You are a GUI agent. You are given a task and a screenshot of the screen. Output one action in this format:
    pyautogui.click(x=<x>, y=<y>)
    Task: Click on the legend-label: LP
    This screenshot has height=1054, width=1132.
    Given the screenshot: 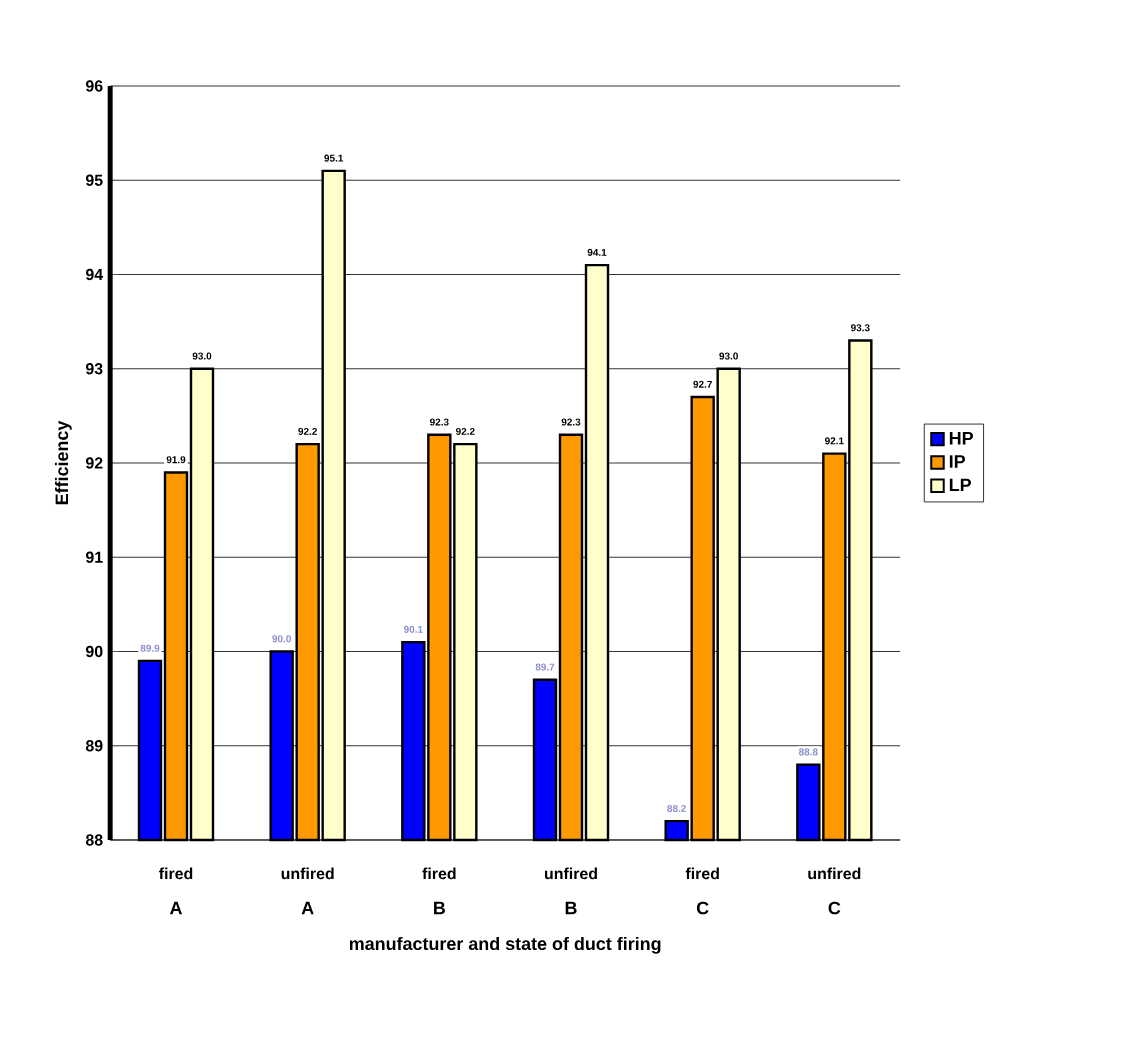 What is the action you would take?
    pyautogui.click(x=960, y=484)
    